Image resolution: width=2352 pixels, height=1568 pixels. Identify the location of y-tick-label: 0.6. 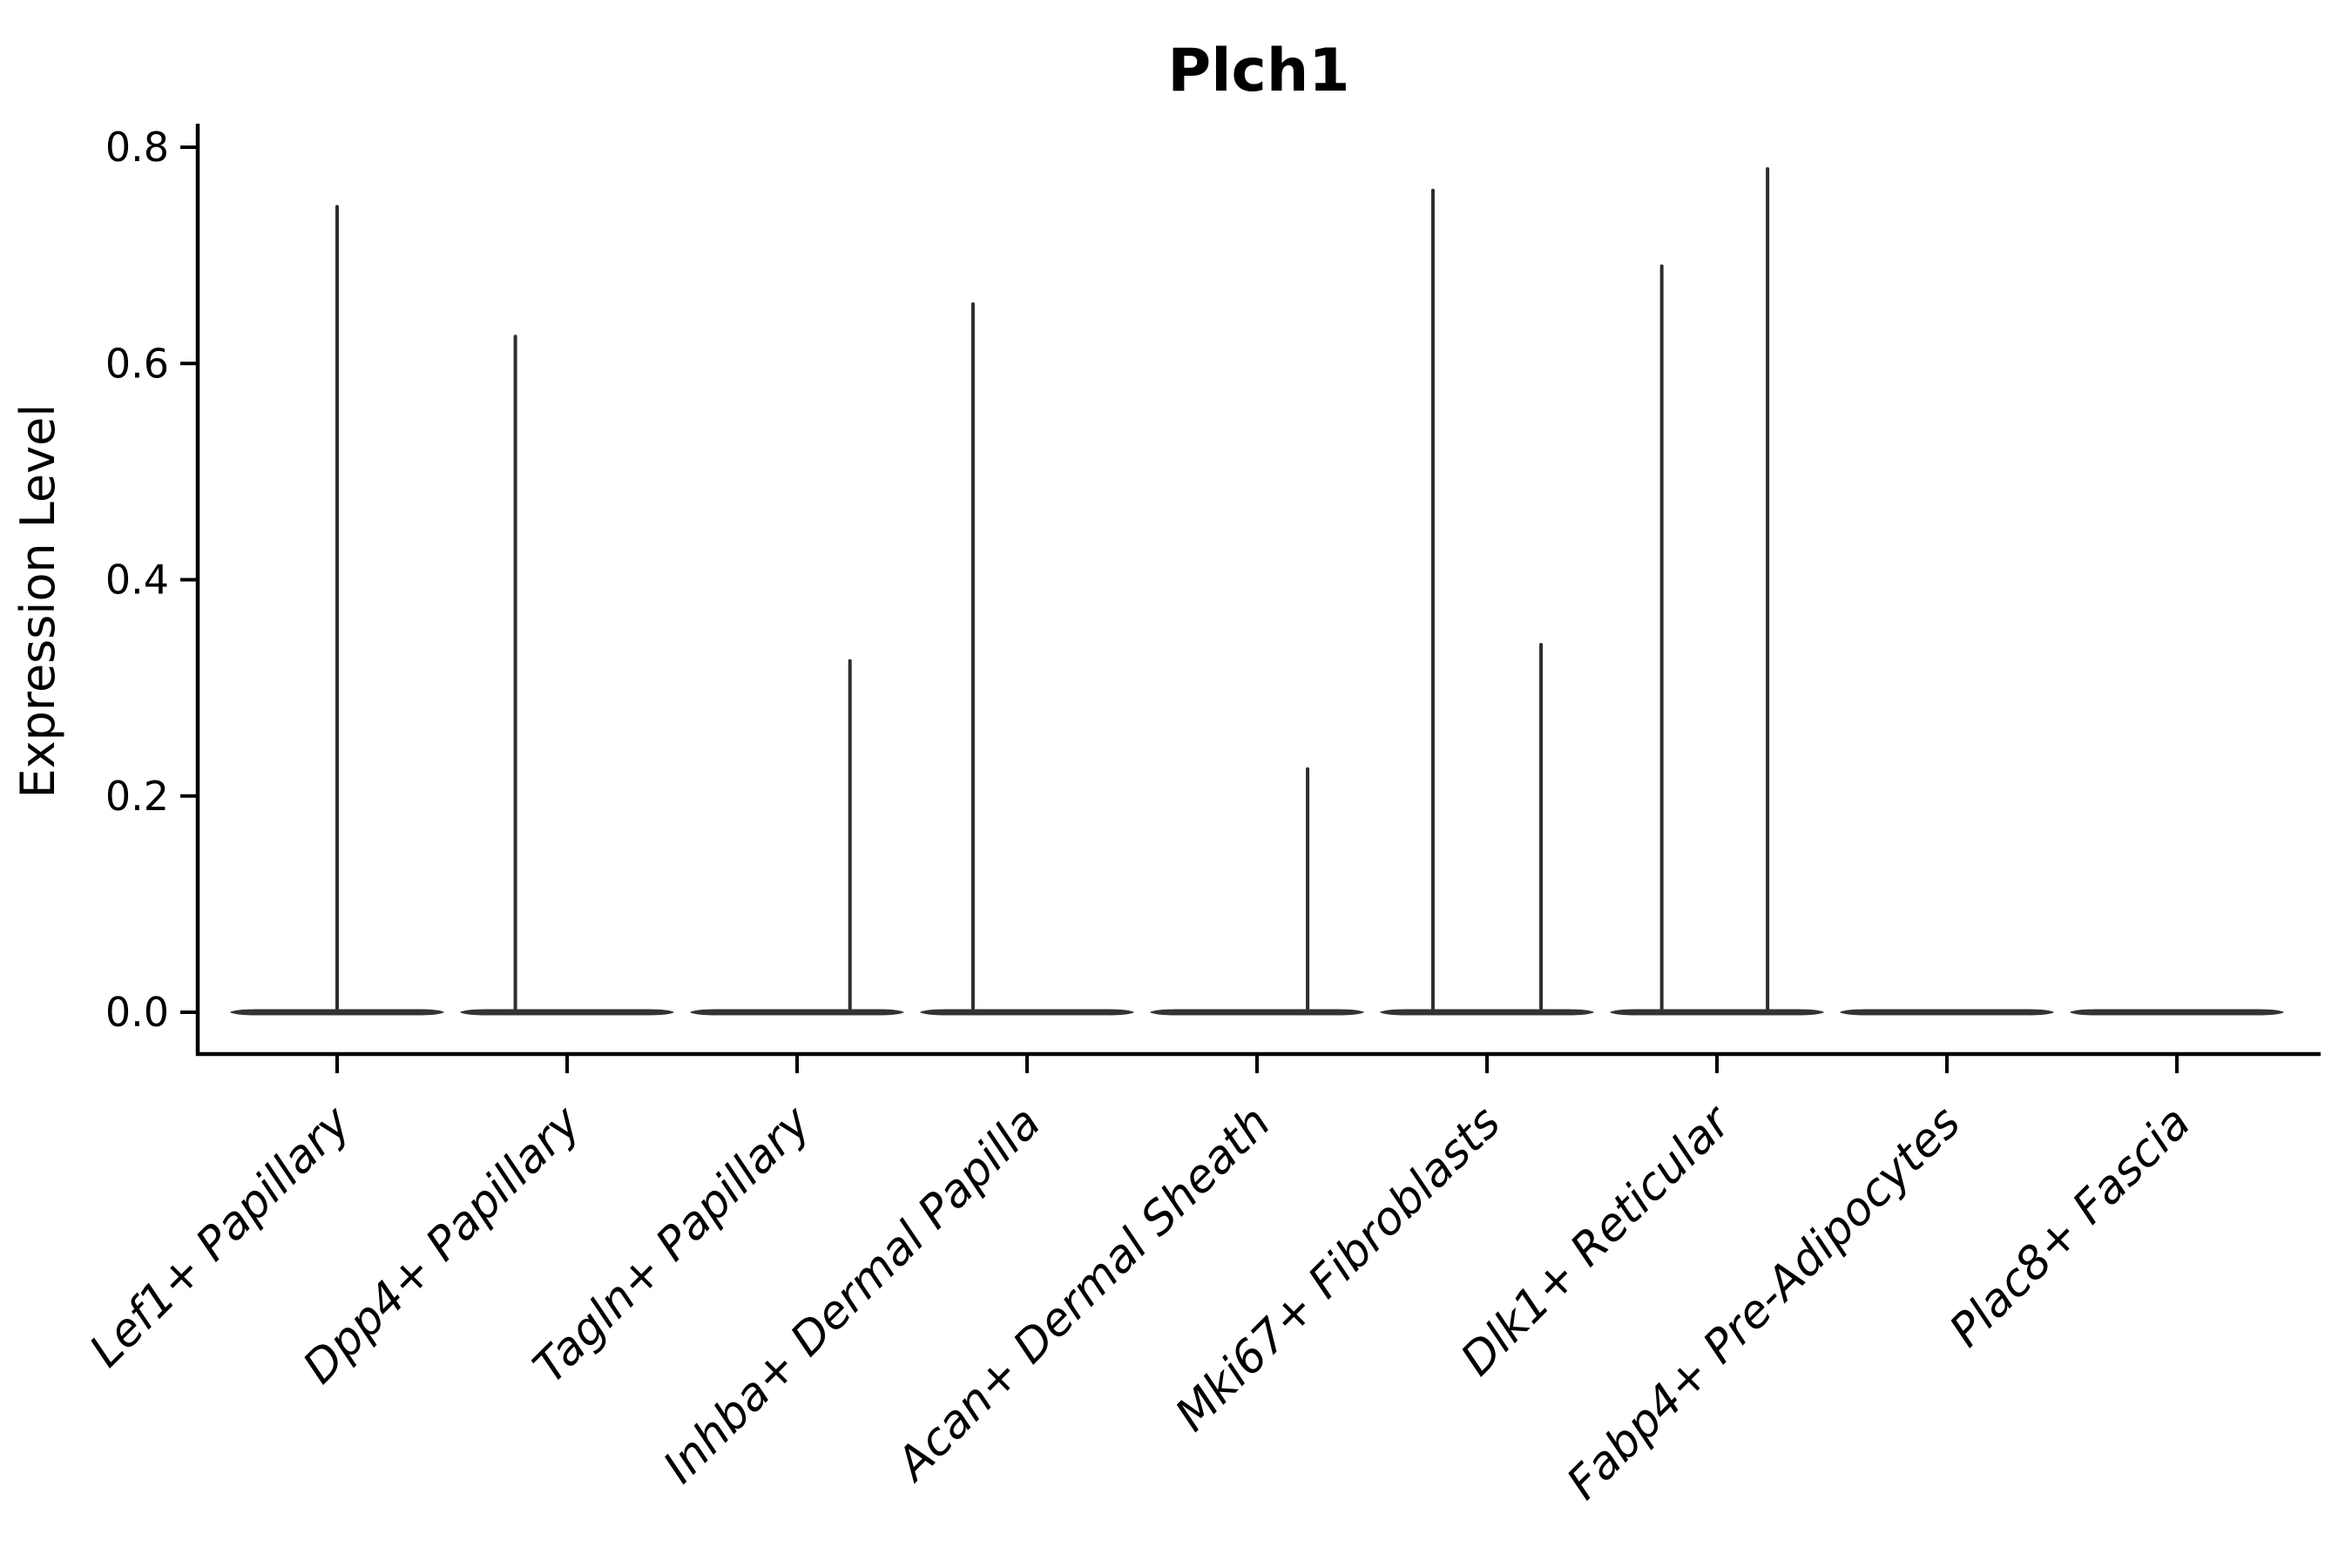
(137, 363).